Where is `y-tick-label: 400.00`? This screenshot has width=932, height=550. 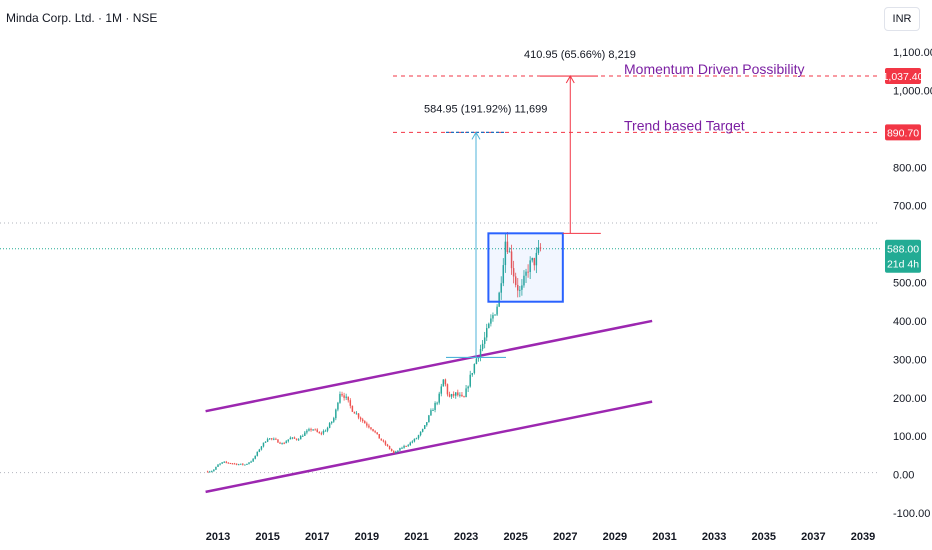
y-tick-label: 400.00 is located at coordinates (910, 322).